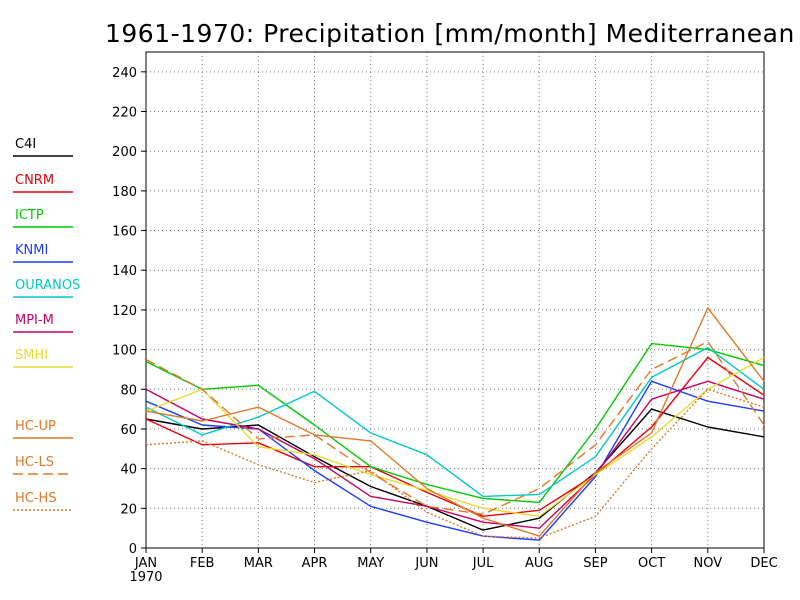  I want to click on x-tick-label: AUG, so click(539, 563).